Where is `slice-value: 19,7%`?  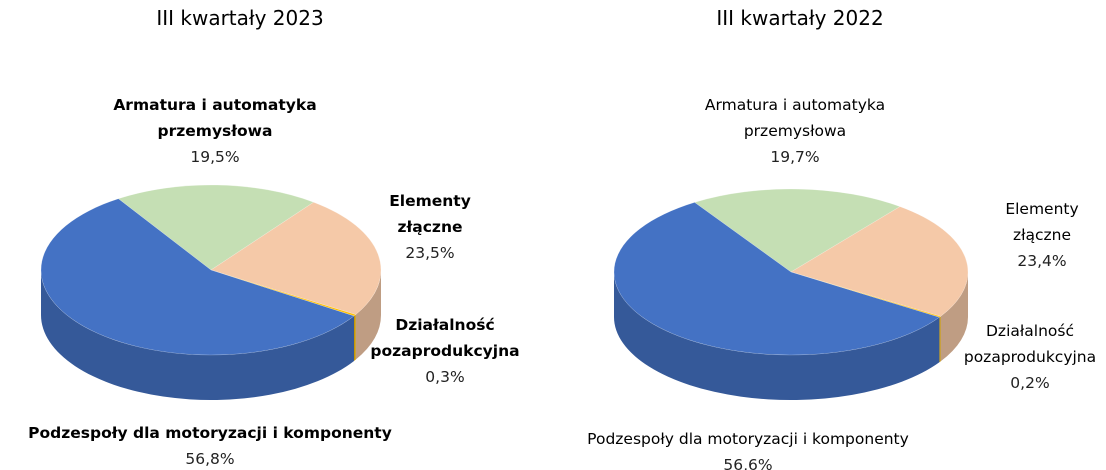
slice-value: 19,7% is located at coordinates (795, 157).